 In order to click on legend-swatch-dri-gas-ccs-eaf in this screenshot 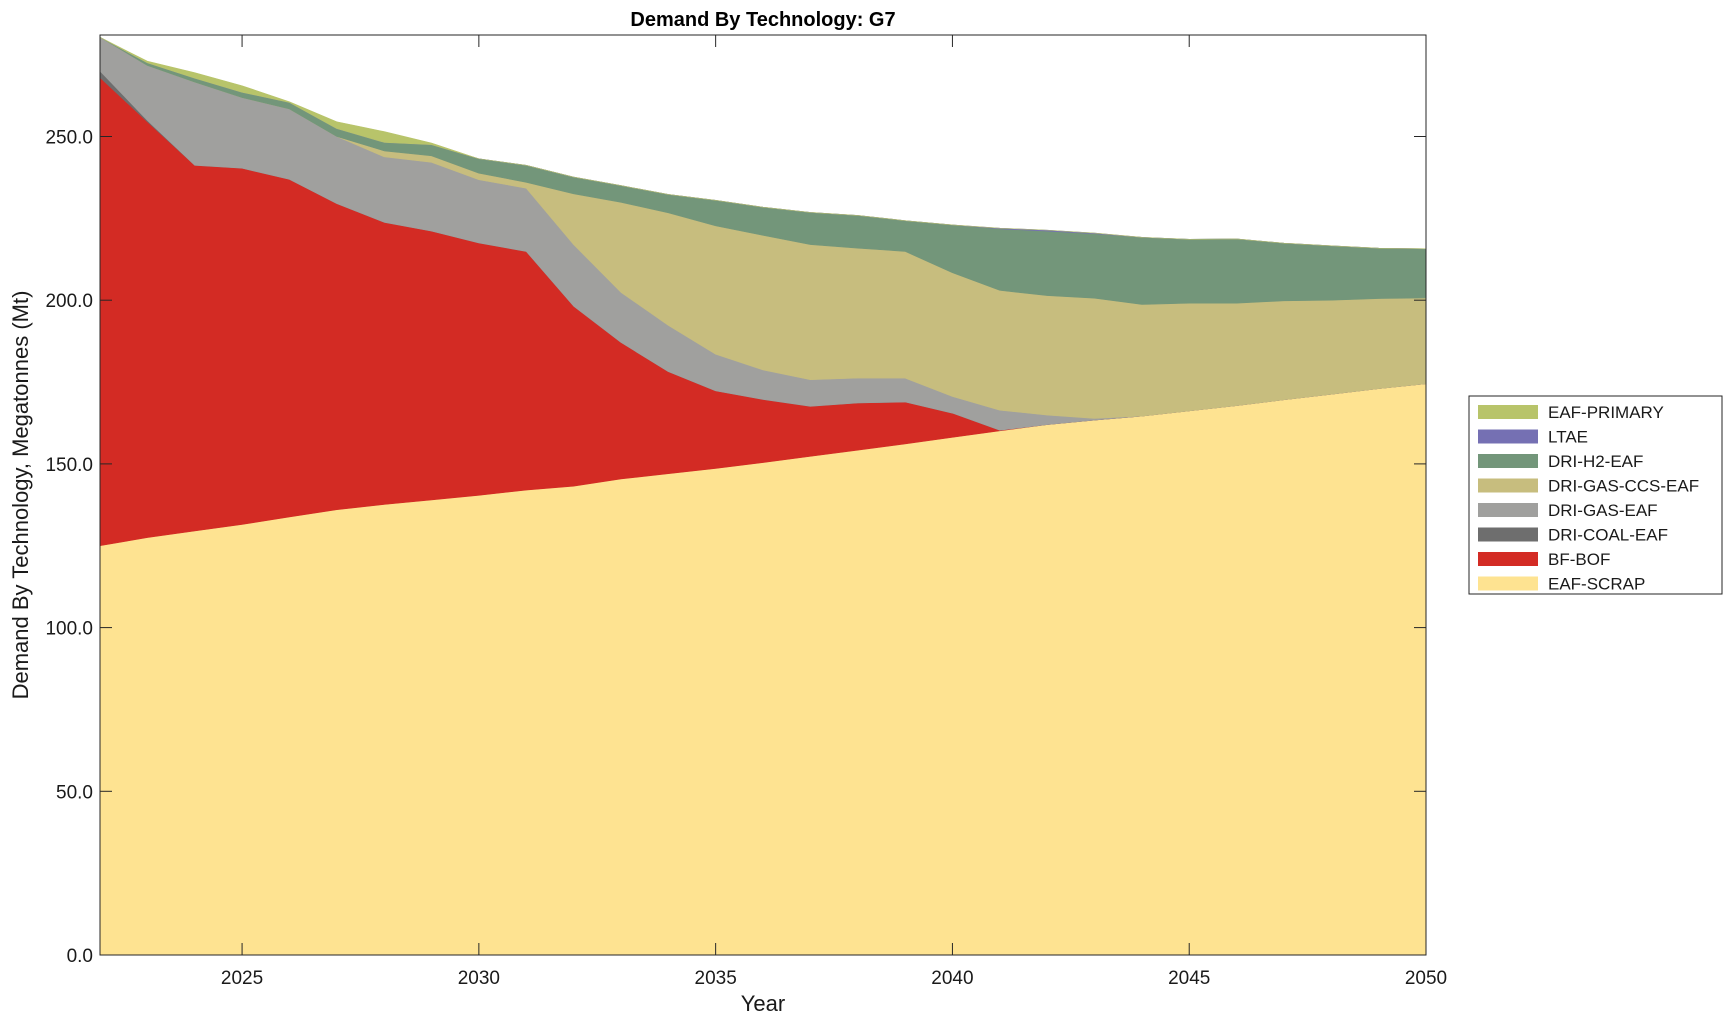, I will do `click(1508, 485)`.